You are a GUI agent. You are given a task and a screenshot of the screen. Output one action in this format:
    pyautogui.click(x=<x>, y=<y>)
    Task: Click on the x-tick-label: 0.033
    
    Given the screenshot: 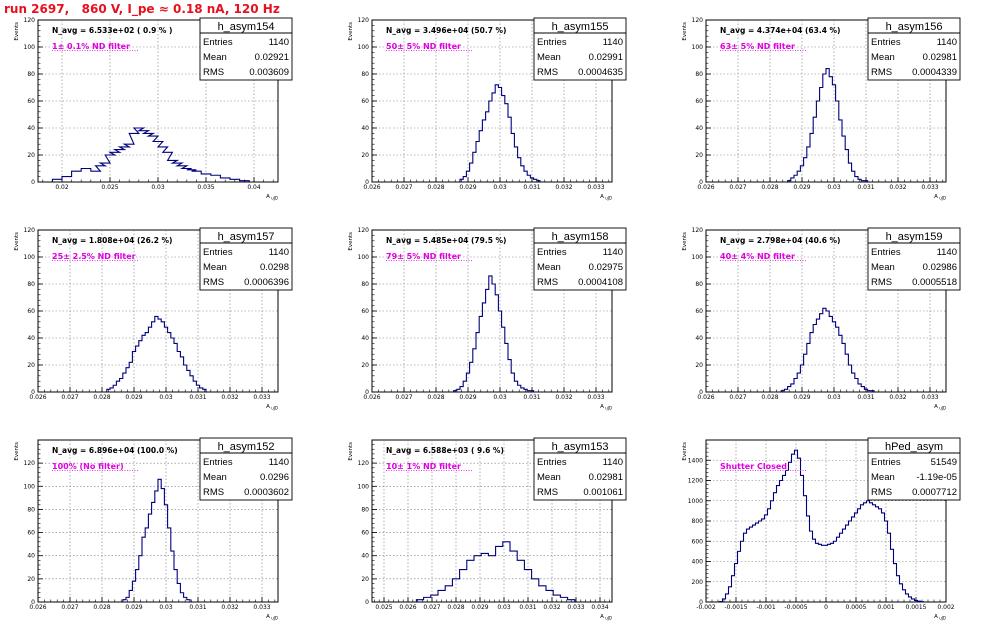 What is the action you would take?
    pyautogui.click(x=261, y=397)
    